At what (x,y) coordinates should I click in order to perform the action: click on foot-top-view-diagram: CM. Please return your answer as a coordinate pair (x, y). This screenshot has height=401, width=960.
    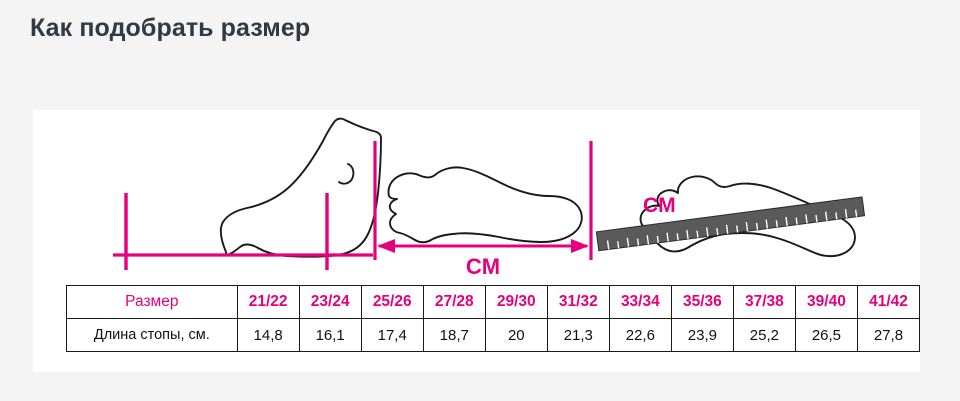
    Looking at the image, I should click on (483, 208).